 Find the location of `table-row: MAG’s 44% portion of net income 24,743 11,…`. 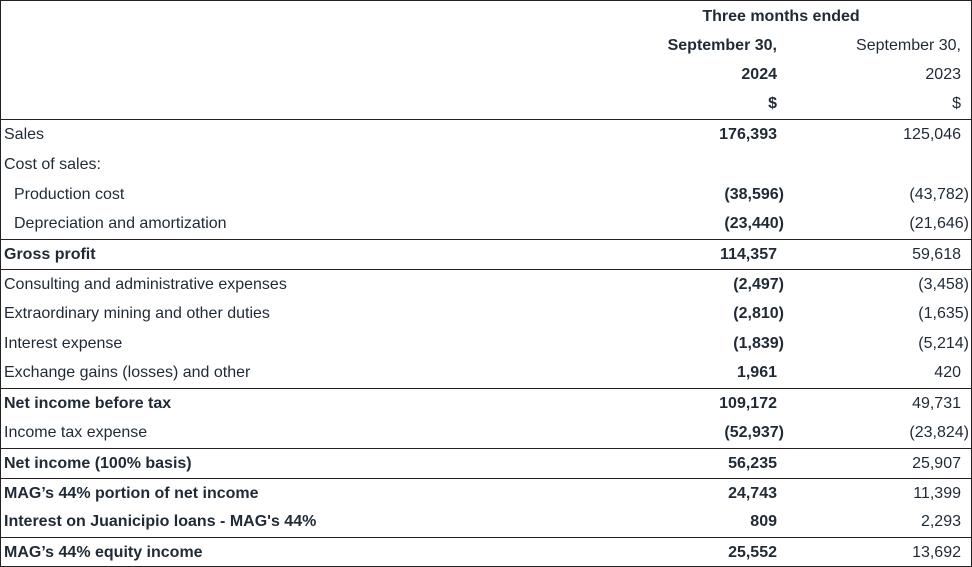

table-row: MAG’s 44% portion of net income 24,743 11,… is located at coordinates (486, 492).